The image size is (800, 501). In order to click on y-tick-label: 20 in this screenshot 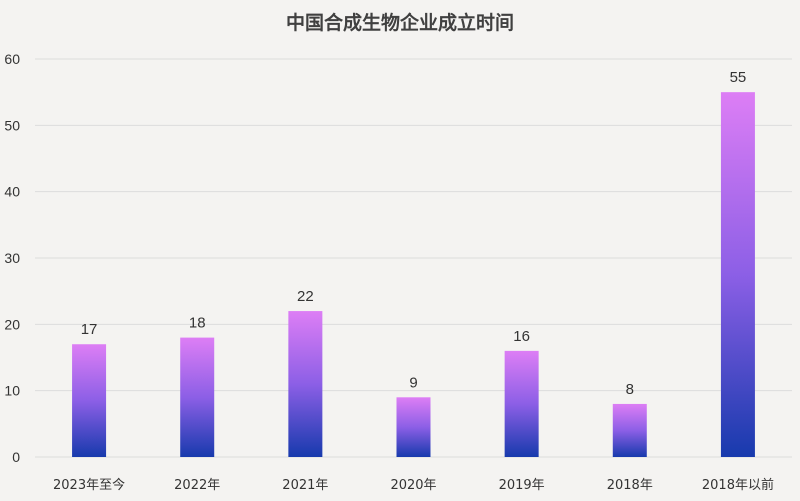, I will do `click(12, 324)`.